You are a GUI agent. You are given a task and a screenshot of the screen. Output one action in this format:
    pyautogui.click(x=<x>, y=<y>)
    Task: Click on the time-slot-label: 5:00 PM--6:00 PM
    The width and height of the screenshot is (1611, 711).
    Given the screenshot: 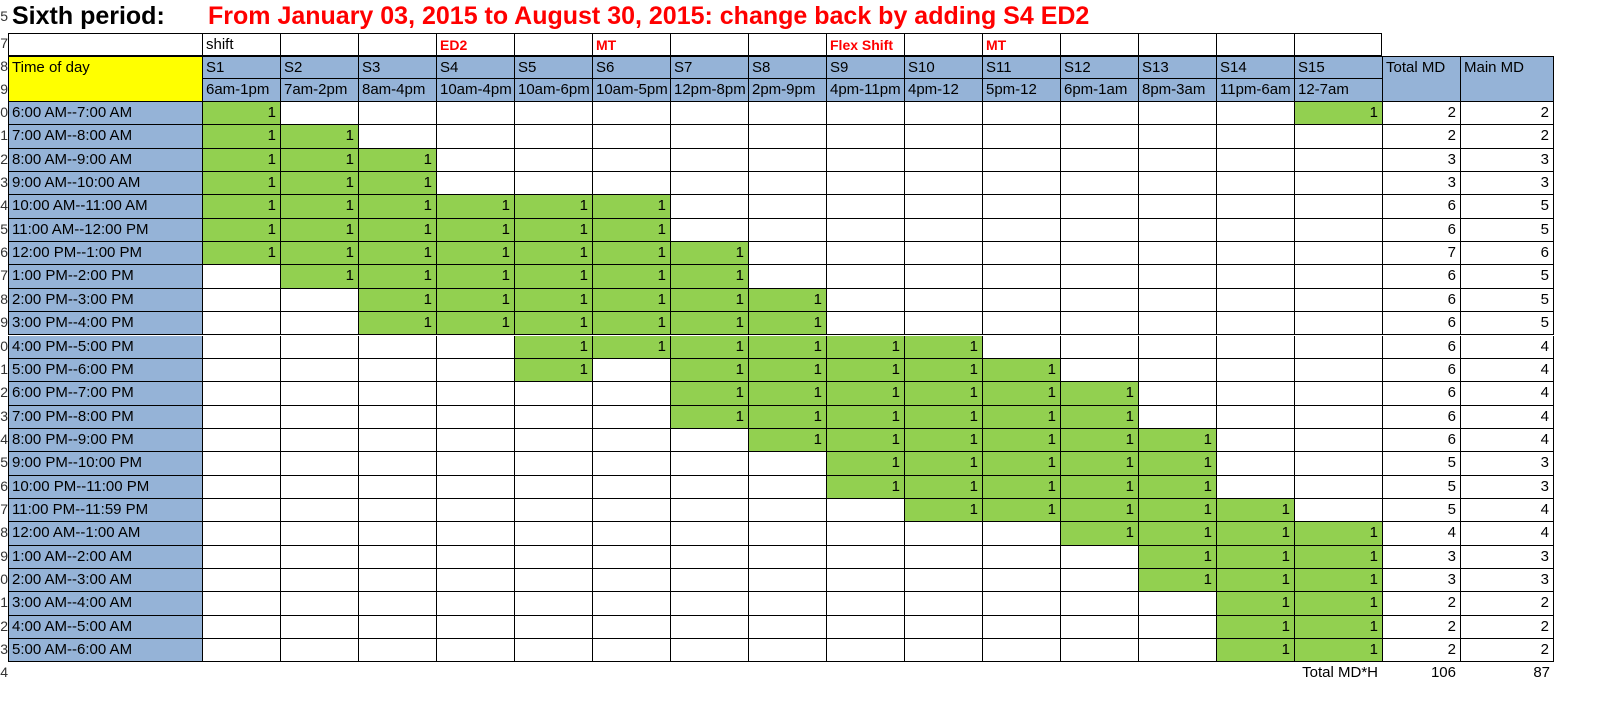 What is the action you would take?
    pyautogui.click(x=105, y=370)
    